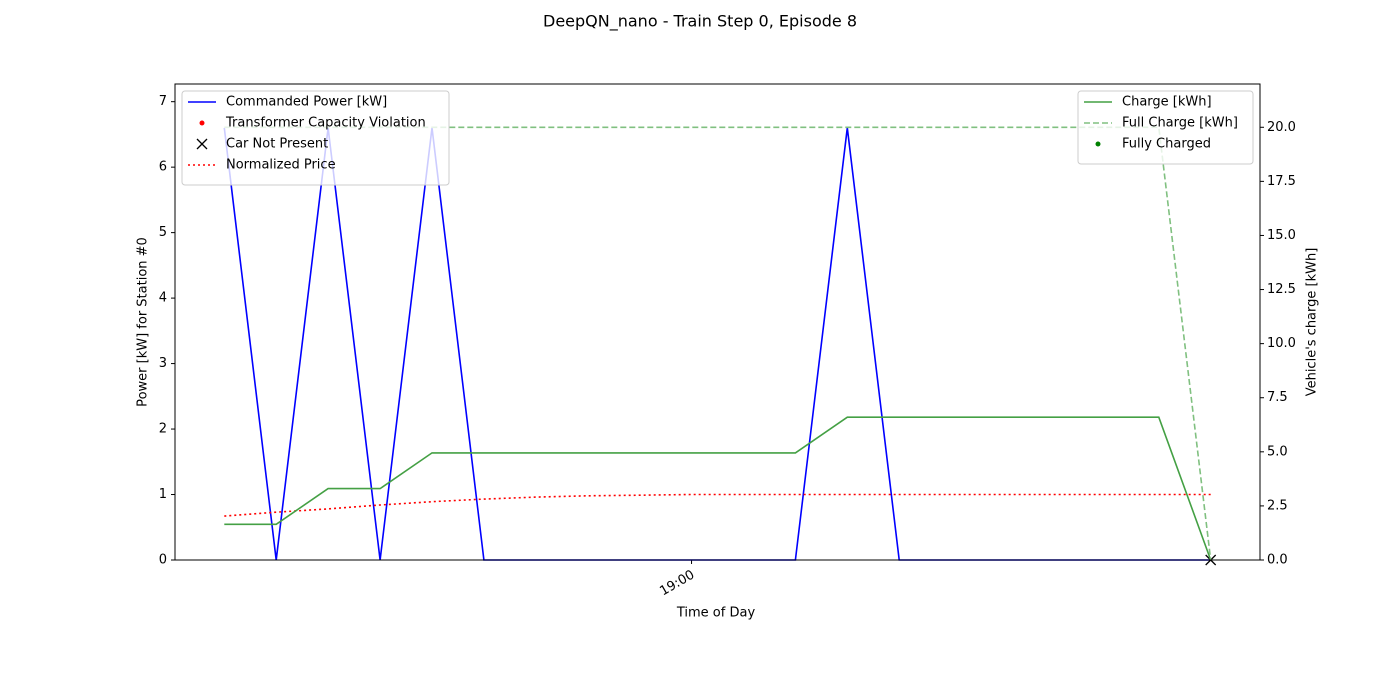 The height and width of the screenshot is (700, 1400). What do you see at coordinates (163, 167) in the screenshot?
I see `y-tick-label: 6` at bounding box center [163, 167].